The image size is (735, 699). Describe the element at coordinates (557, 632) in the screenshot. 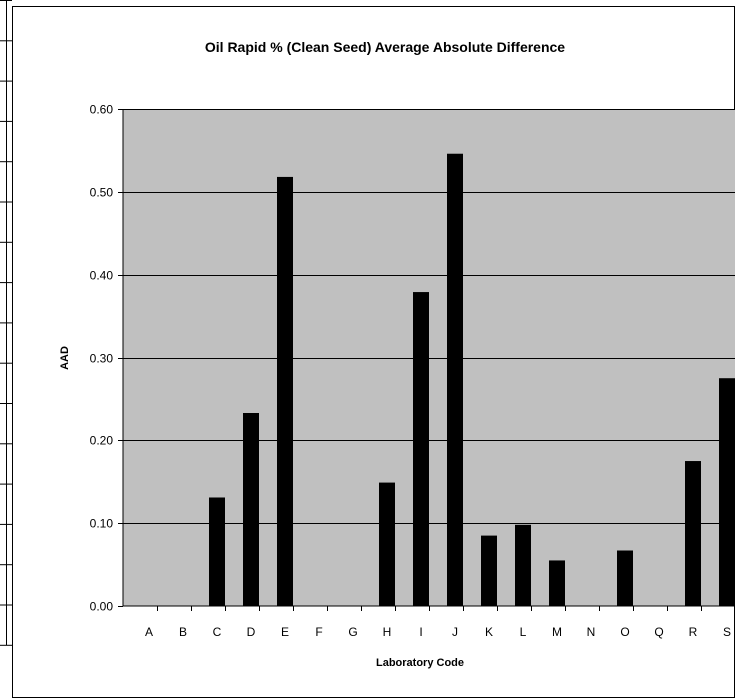

I see `x-tick-label: M` at that location.